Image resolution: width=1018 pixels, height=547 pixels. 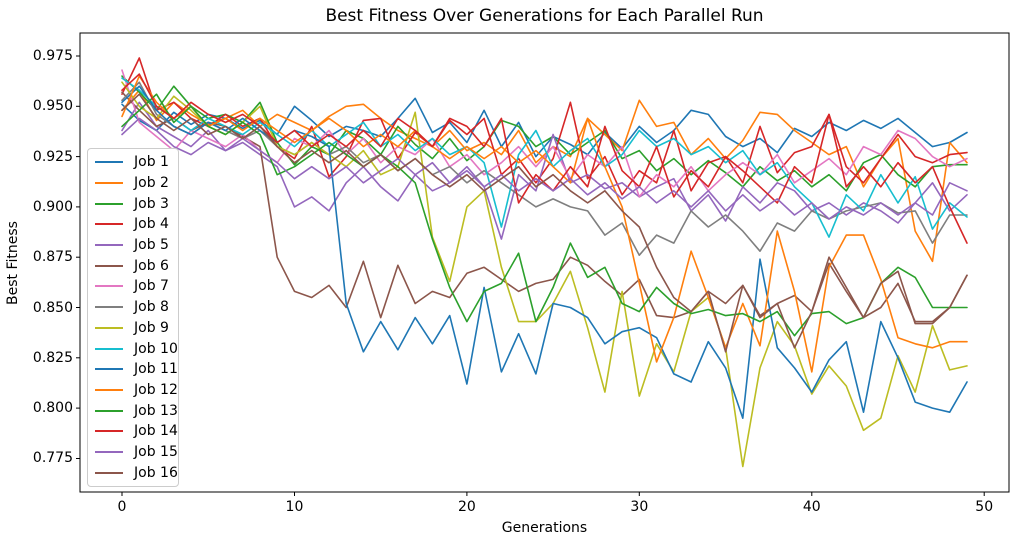 I want to click on legend-item-label: Job 6, so click(x=151, y=265).